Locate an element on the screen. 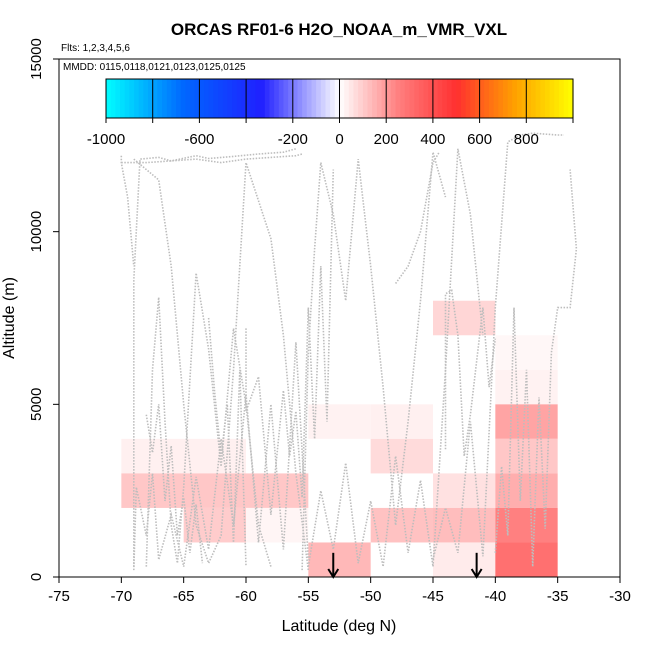 This screenshot has height=650, width=650. colorbar-tick-label: -1000 is located at coordinates (106, 139).